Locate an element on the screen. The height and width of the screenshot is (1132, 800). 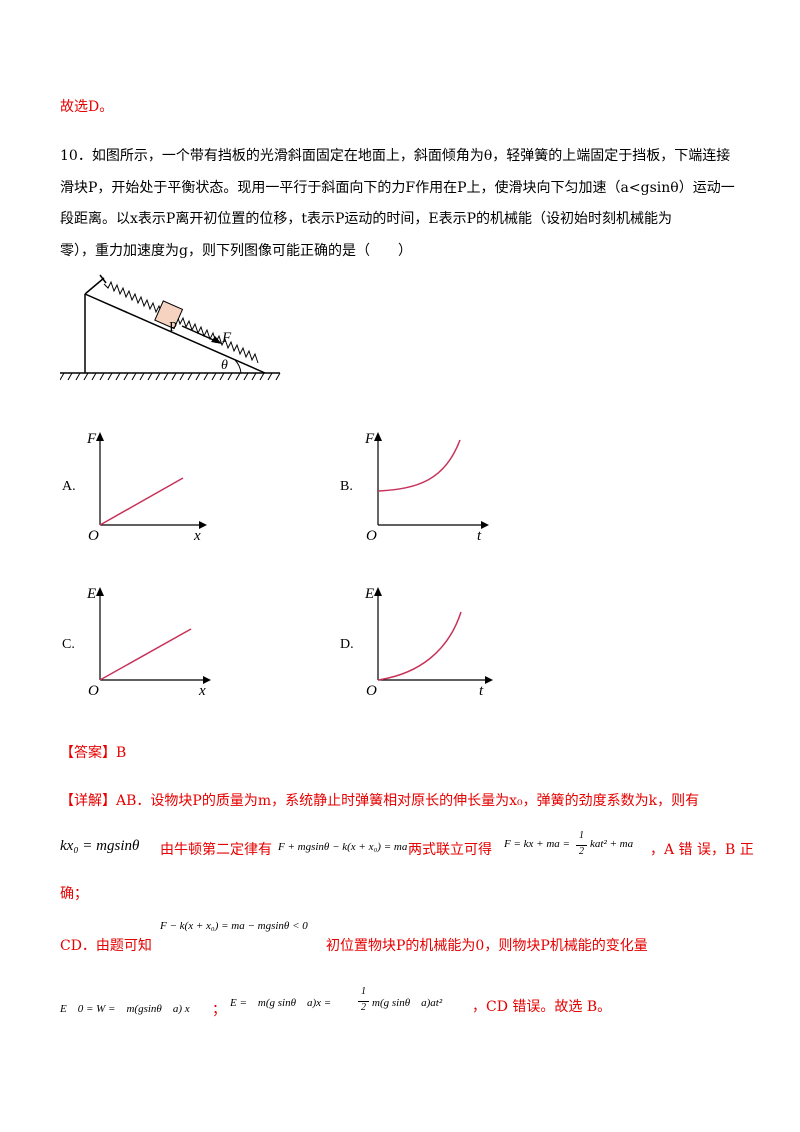
equation-6-rhs: m(g sinθ a)at² is located at coordinates (407, 1003).